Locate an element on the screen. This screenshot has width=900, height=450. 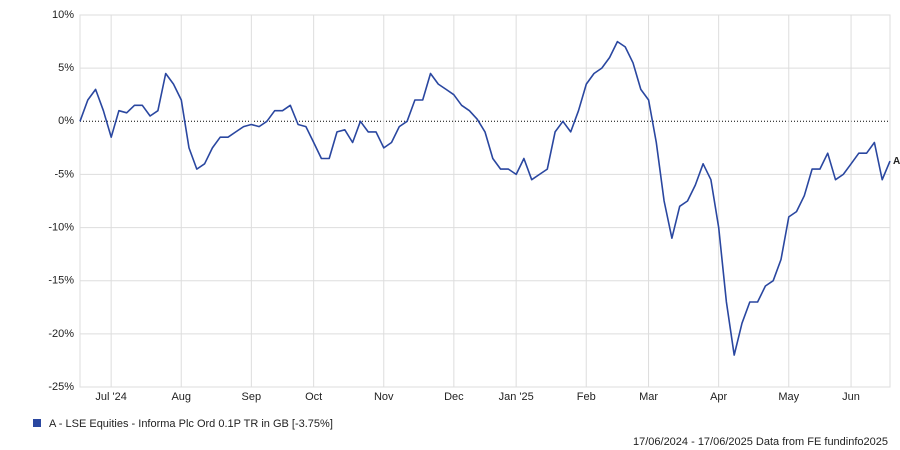
x-tick-label: Aug is located at coordinates (181, 397).